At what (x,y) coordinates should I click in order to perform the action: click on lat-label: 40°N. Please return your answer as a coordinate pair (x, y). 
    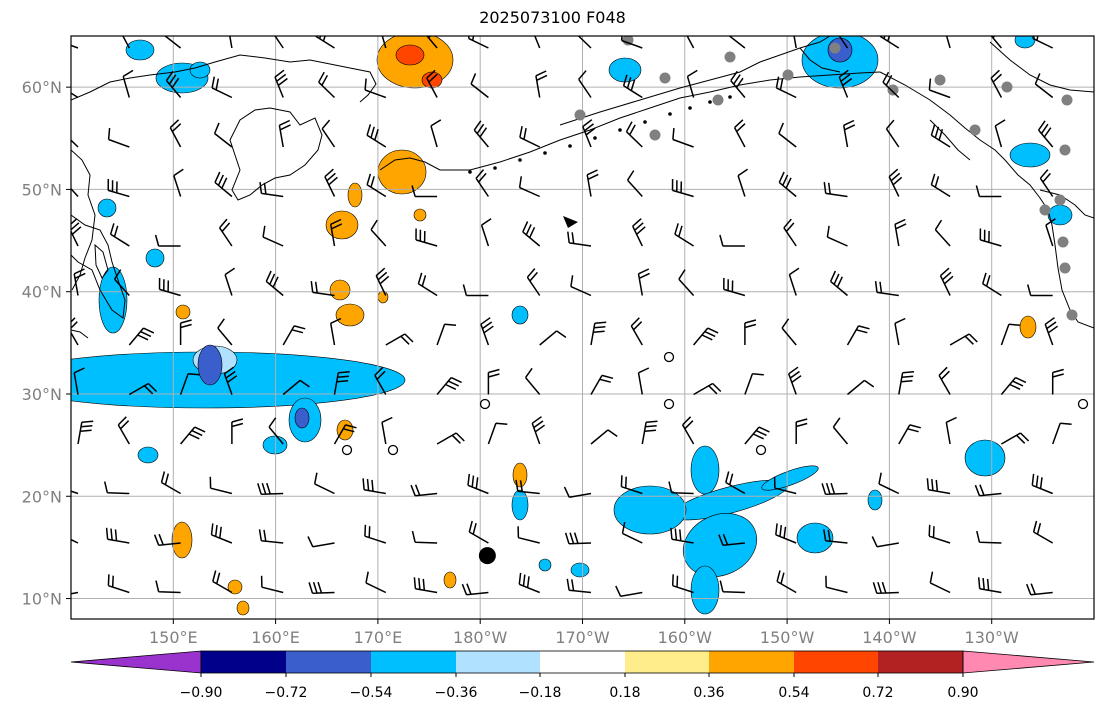
    Looking at the image, I should click on (42, 292).